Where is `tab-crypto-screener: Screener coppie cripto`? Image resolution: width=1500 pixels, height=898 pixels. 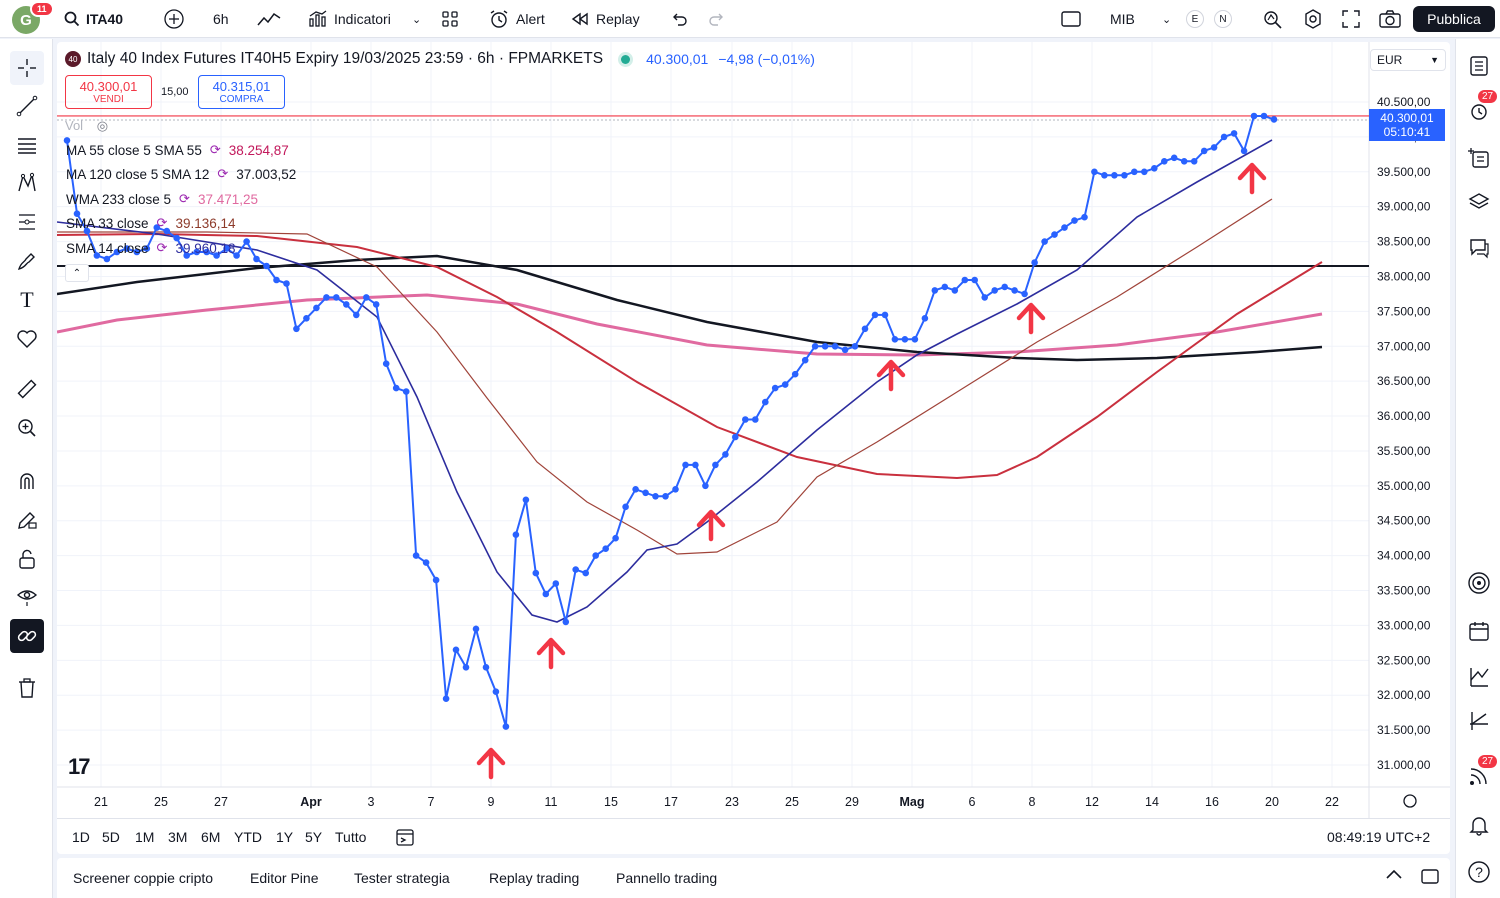
tab-crypto-screener: Screener coppie cripto is located at coordinates (143, 878).